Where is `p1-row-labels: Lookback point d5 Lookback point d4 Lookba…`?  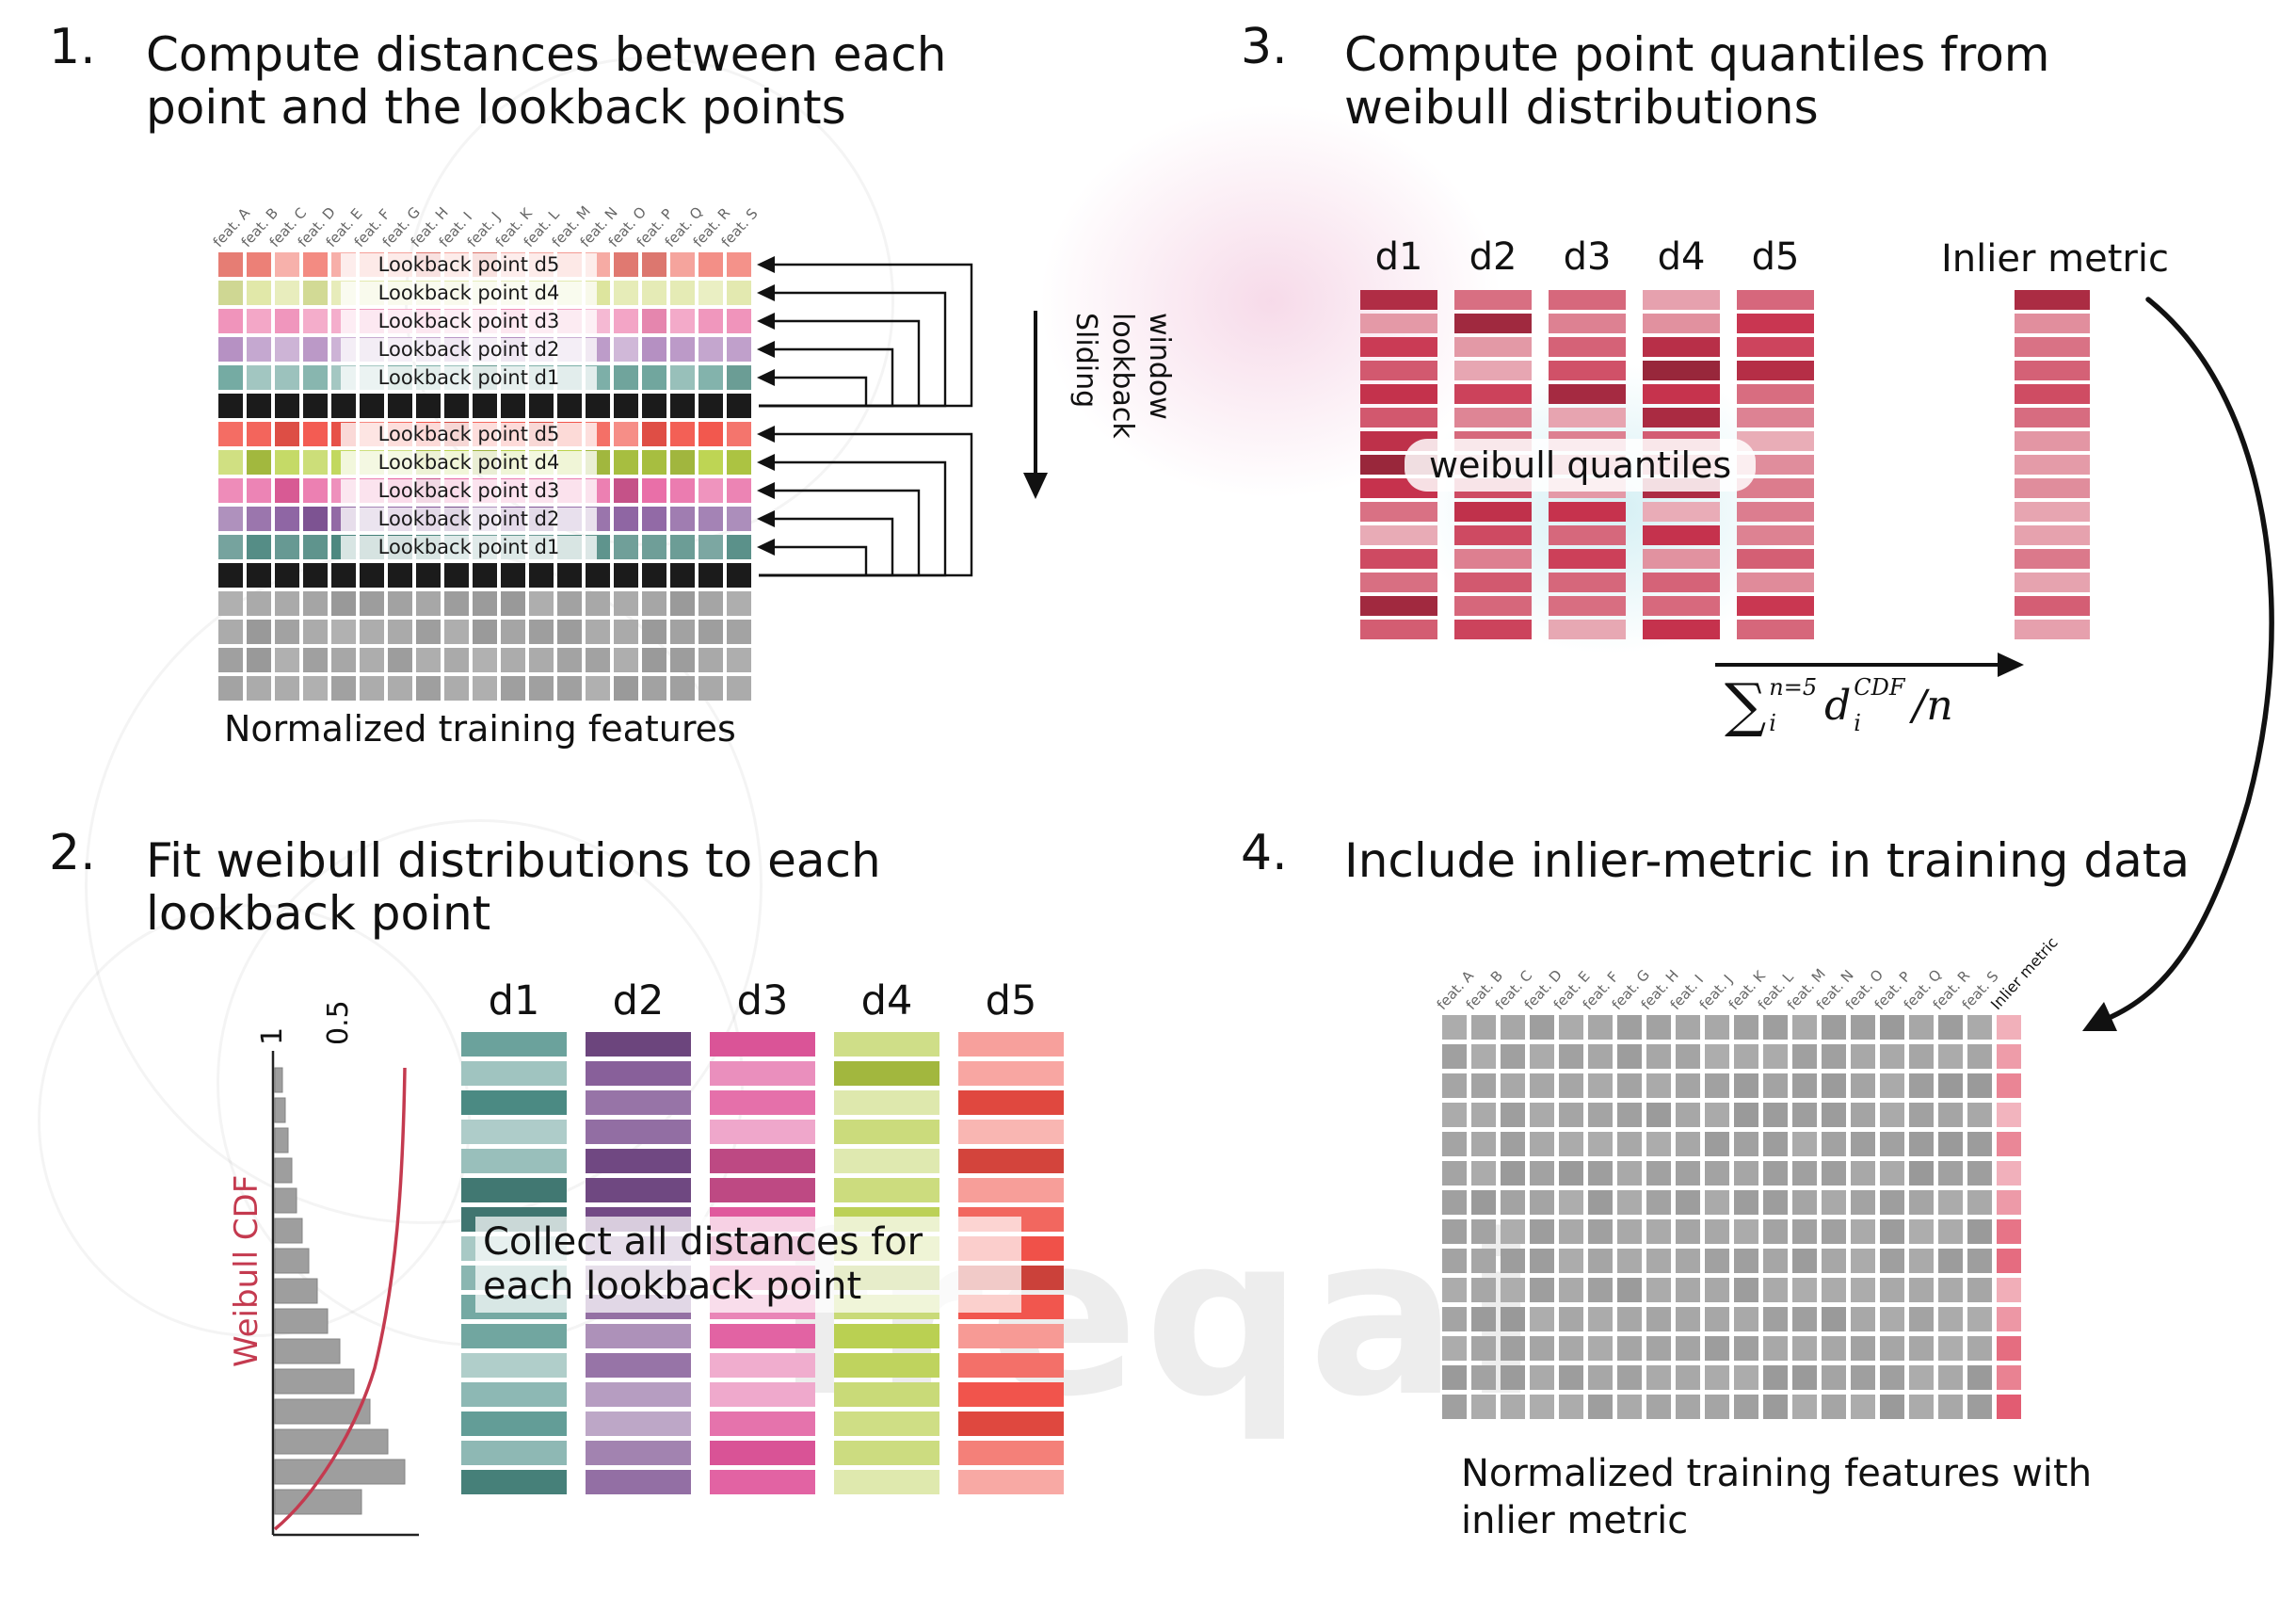
p1-row-labels: Lookback point d5 Lookback point d4 Lookba… is located at coordinates (485, 476).